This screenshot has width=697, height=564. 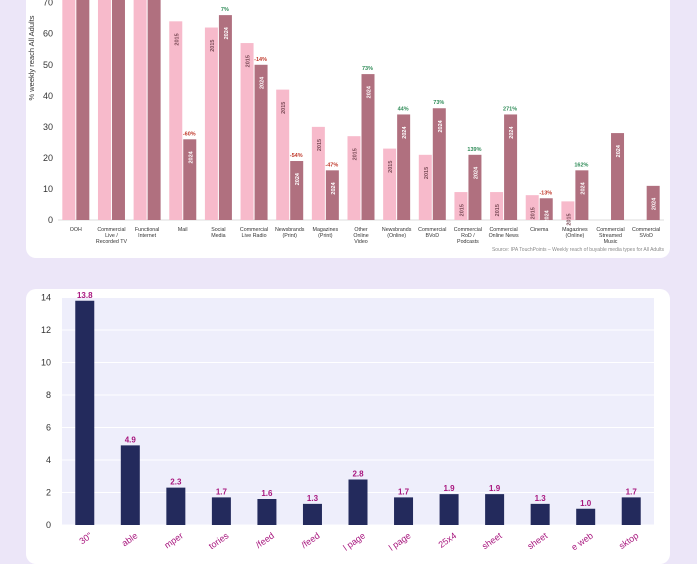 What do you see at coordinates (504, 233) in the screenshot?
I see `x-tick-label: Commercial Online News` at bounding box center [504, 233].